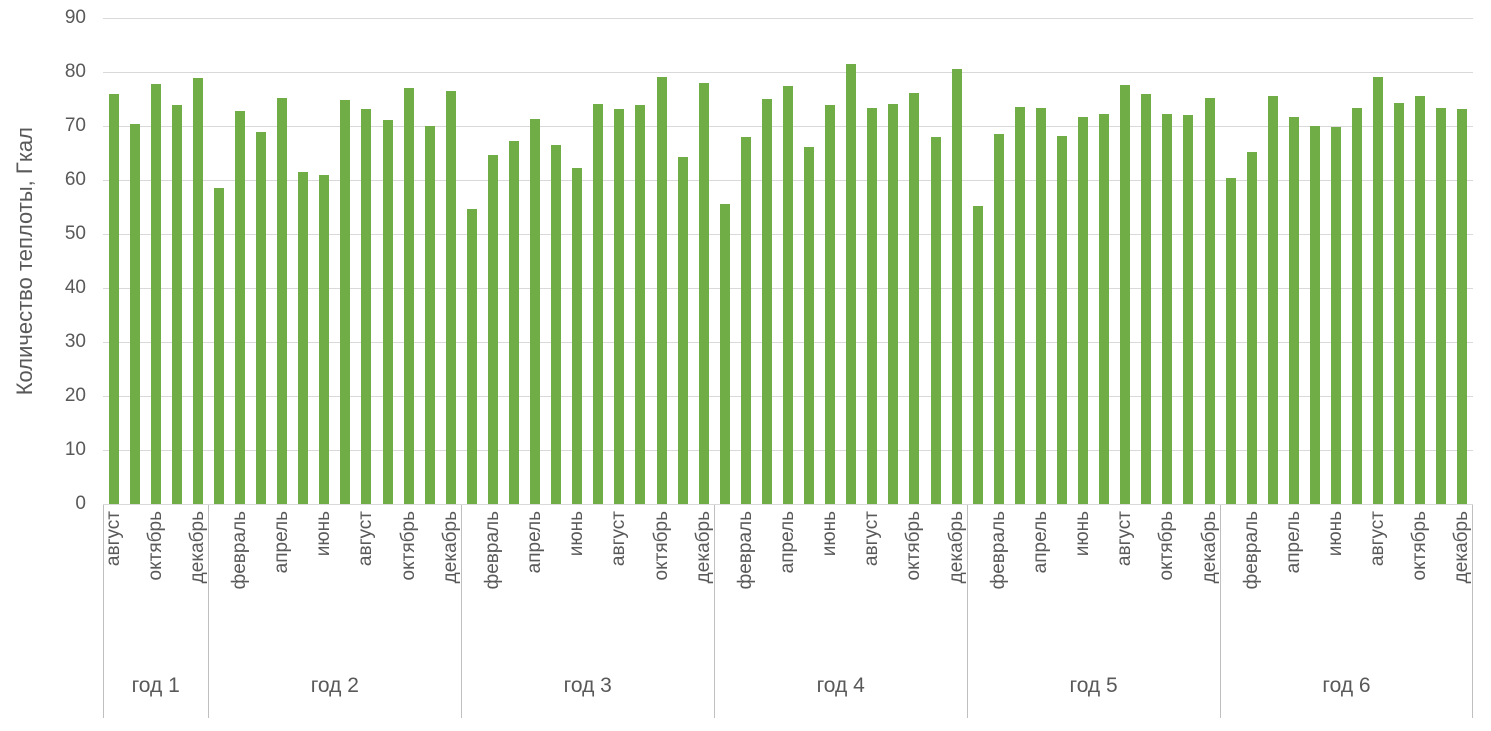 This screenshot has height=731, width=1491. What do you see at coordinates (840, 685) in the screenshot?
I see `year-group-label: год 4` at bounding box center [840, 685].